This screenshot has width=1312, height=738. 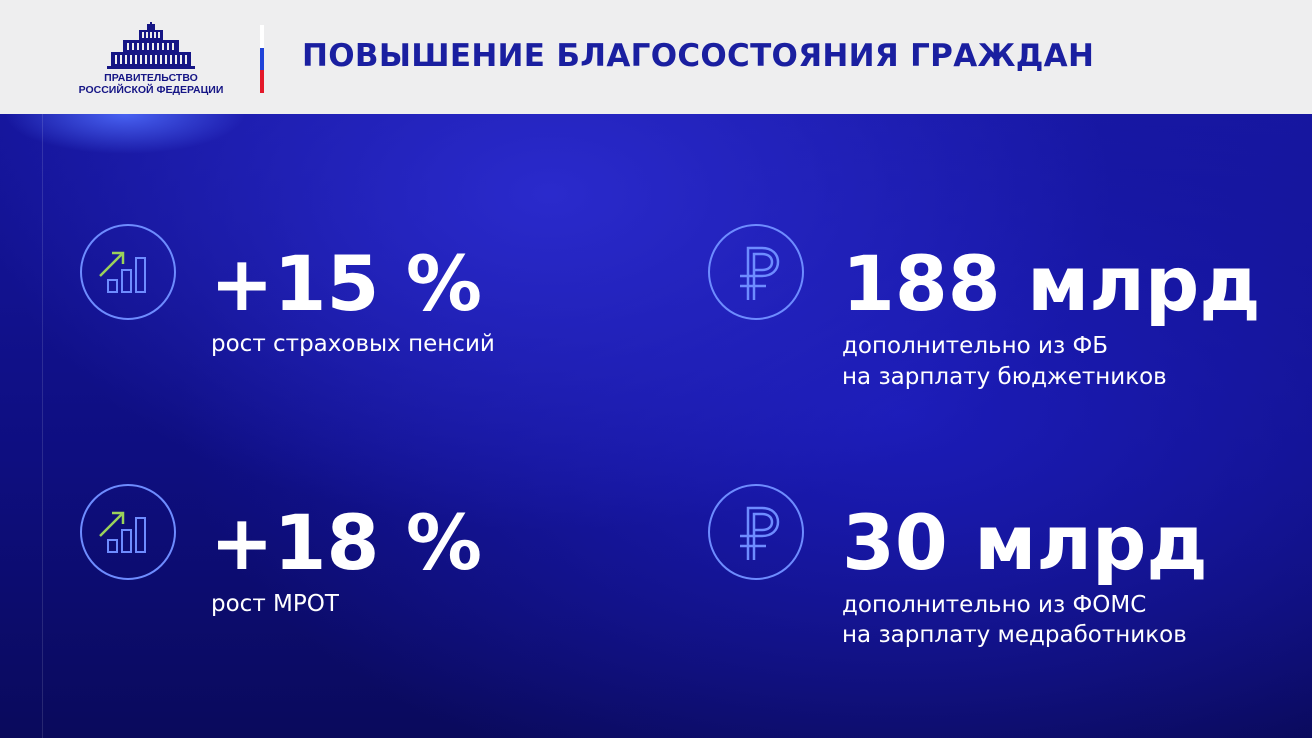 What do you see at coordinates (1025, 542) in the screenshot?
I see `stat-value-medical-salaries: 30 млрд` at bounding box center [1025, 542].